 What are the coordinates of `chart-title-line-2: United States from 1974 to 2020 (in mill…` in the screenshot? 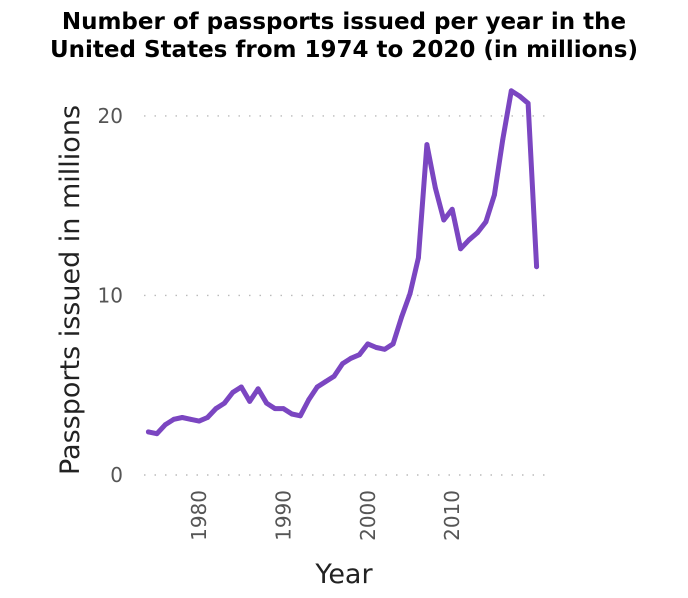 It's located at (344, 50).